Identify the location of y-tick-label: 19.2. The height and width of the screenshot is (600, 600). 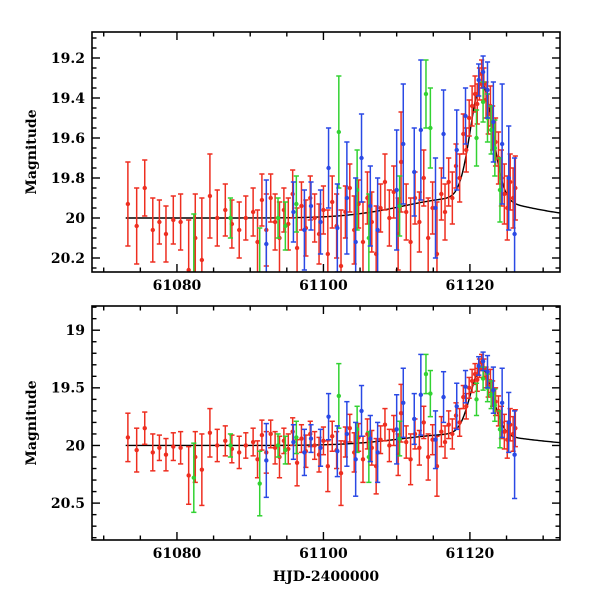
(68, 59).